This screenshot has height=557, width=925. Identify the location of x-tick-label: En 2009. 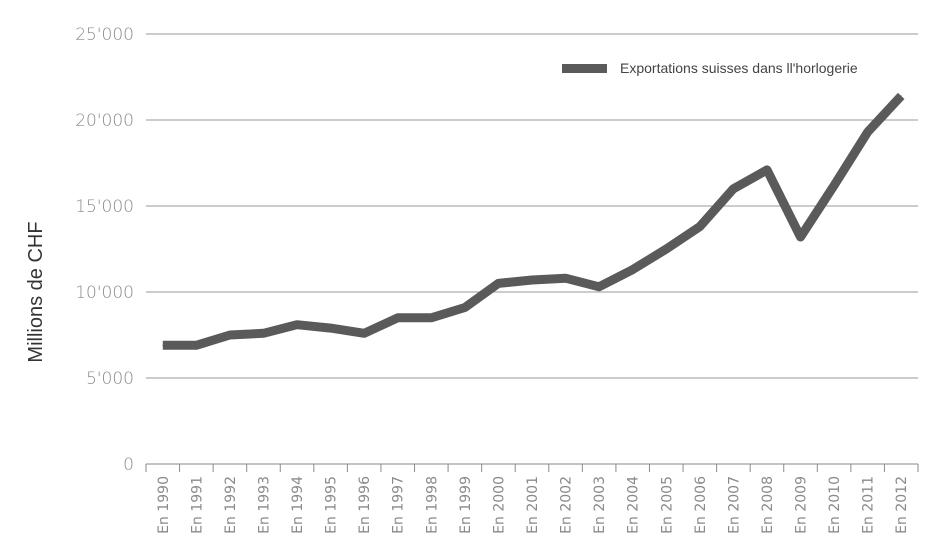
(802, 505).